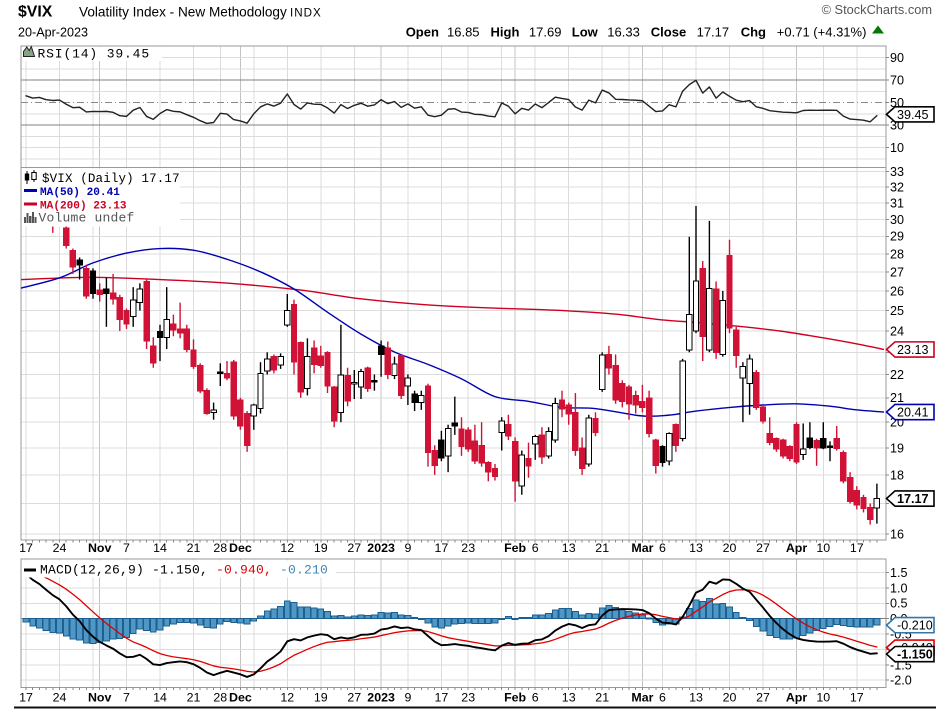 This screenshot has width=936, height=710. I want to click on svg-text: 30, so click(897, 220).